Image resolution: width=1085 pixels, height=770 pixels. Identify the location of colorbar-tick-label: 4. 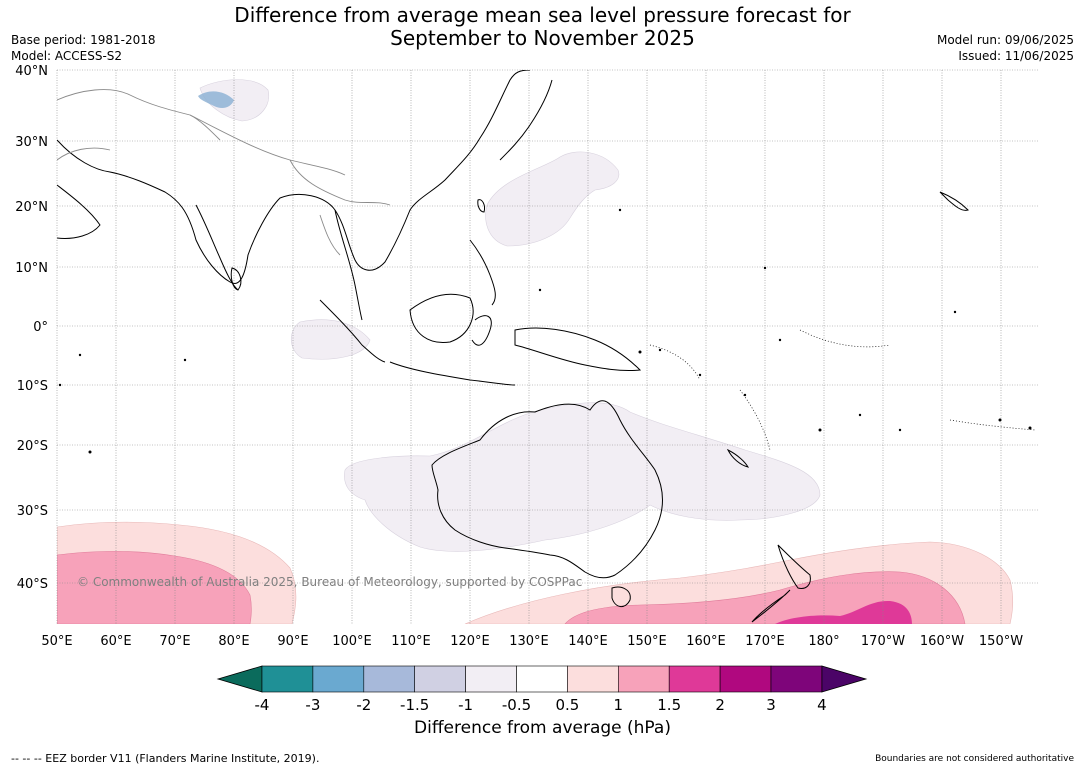
(822, 705).